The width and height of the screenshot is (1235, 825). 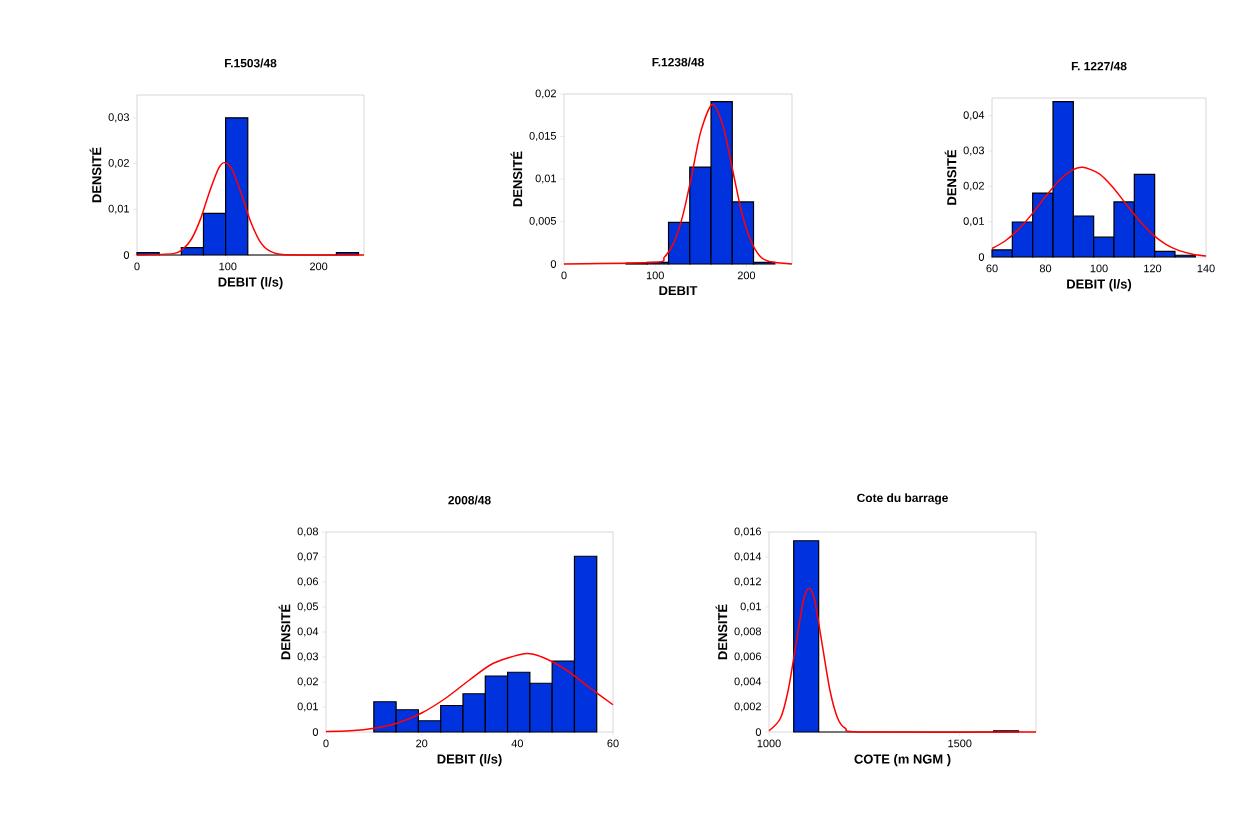 What do you see at coordinates (747, 532) in the screenshot?
I see `y-tick-label: 0,016` at bounding box center [747, 532].